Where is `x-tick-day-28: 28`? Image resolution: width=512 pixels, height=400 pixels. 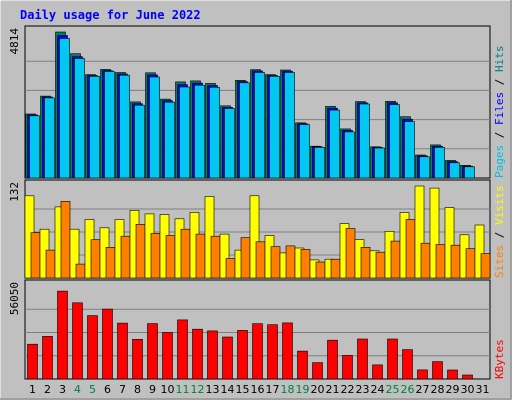 x-tick-day-28: 28 is located at coordinates (438, 389).